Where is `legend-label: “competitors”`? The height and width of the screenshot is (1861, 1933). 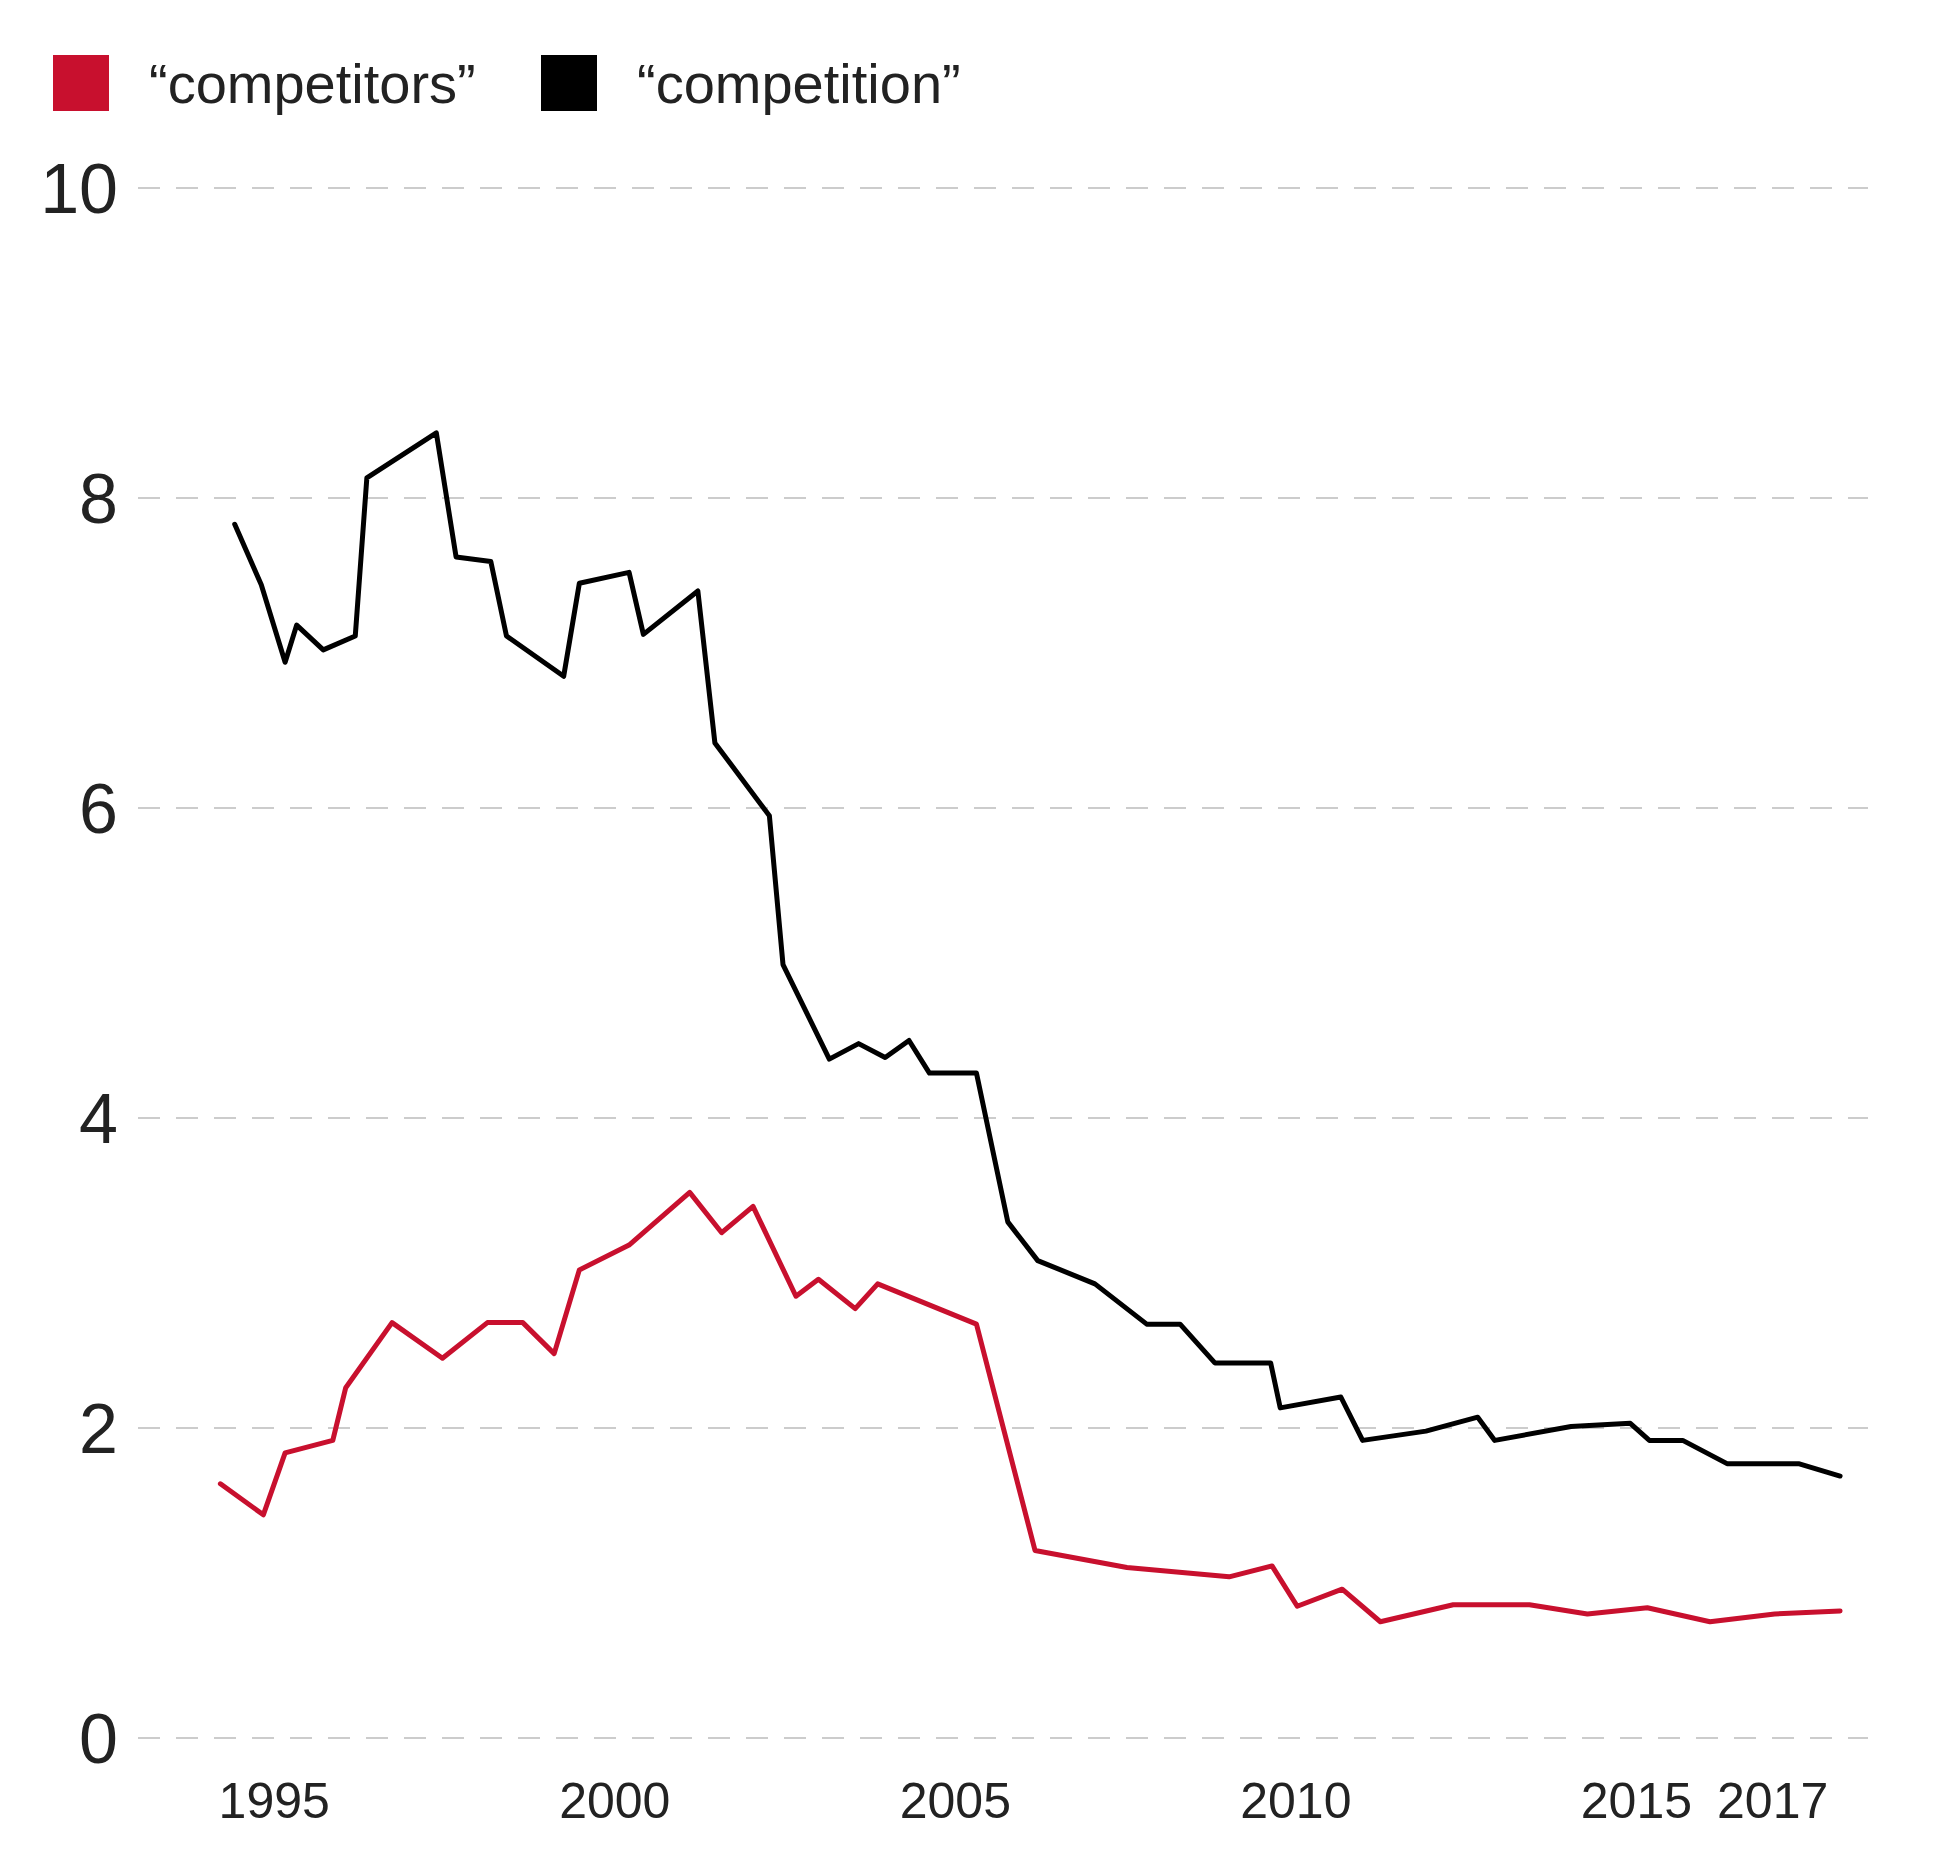
legend-label: “competitors” is located at coordinates (312, 83).